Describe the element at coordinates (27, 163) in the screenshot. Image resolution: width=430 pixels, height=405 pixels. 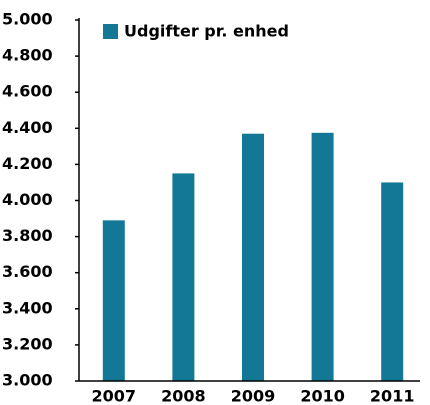
I see `y-tick-label: 4.200` at that location.